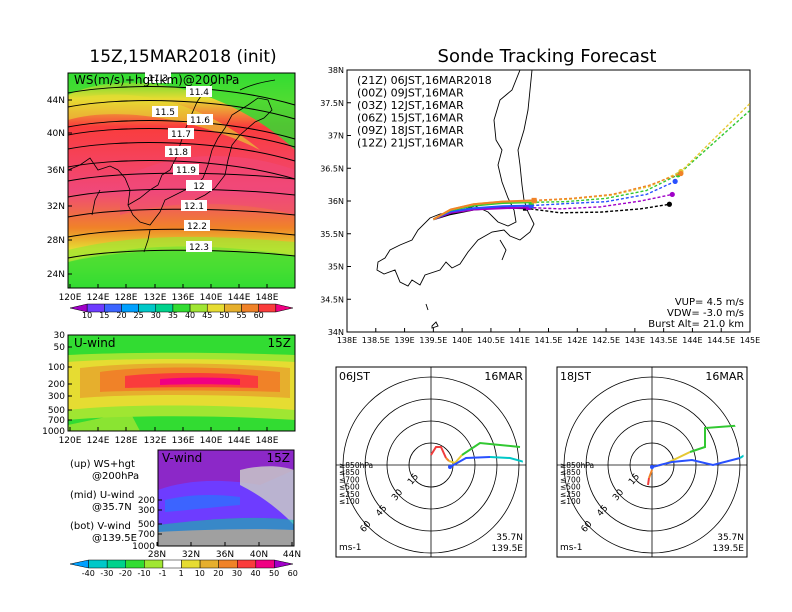 The height and width of the screenshot is (612, 792). What do you see at coordinates (182, 458) in the screenshot?
I see `v-panel-label: V-wind` at bounding box center [182, 458].